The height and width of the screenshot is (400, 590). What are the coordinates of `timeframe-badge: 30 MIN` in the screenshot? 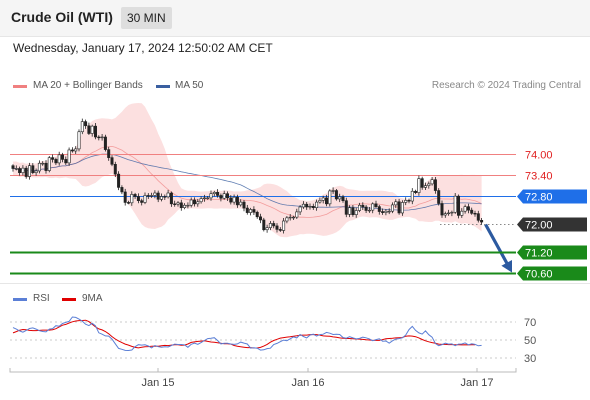 It's located at (146, 18).